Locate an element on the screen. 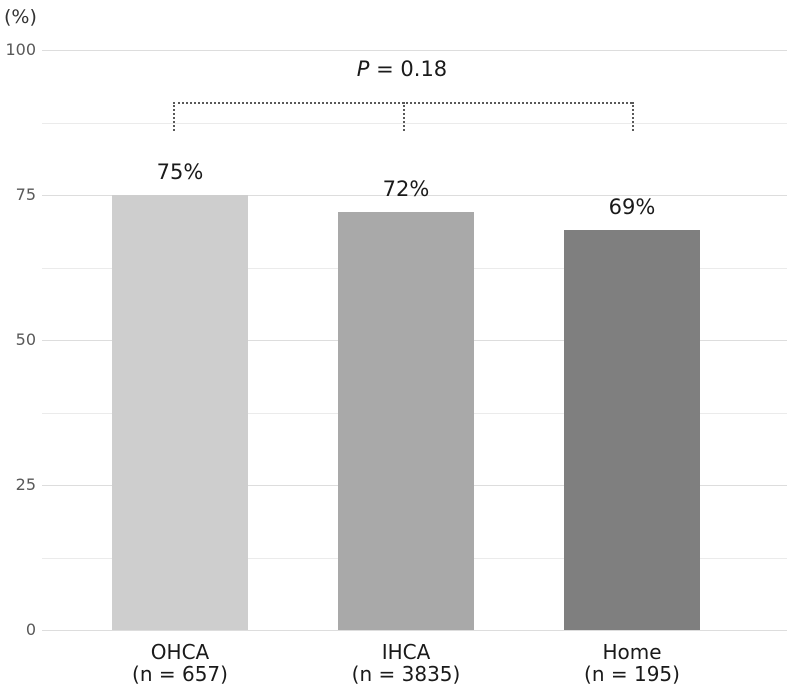  bar-value-label: 72% is located at coordinates (406, 189).